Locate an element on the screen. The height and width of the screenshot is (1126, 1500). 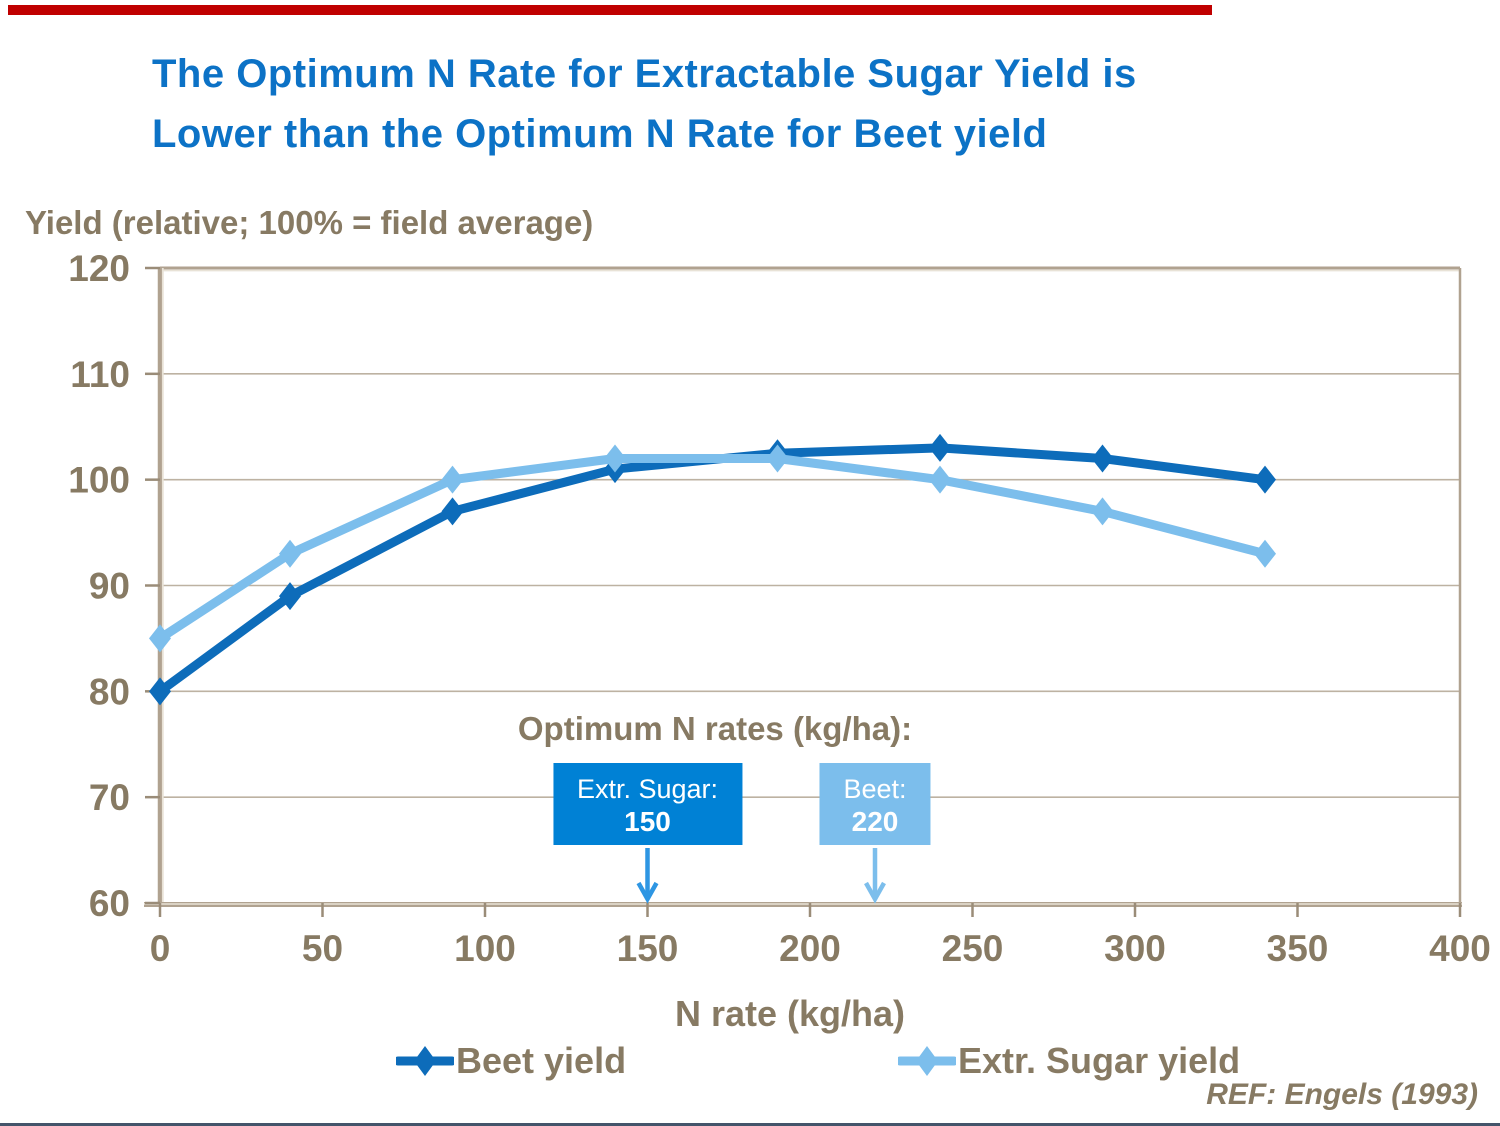
y-tick-label-120: 120 is located at coordinates (99, 268).